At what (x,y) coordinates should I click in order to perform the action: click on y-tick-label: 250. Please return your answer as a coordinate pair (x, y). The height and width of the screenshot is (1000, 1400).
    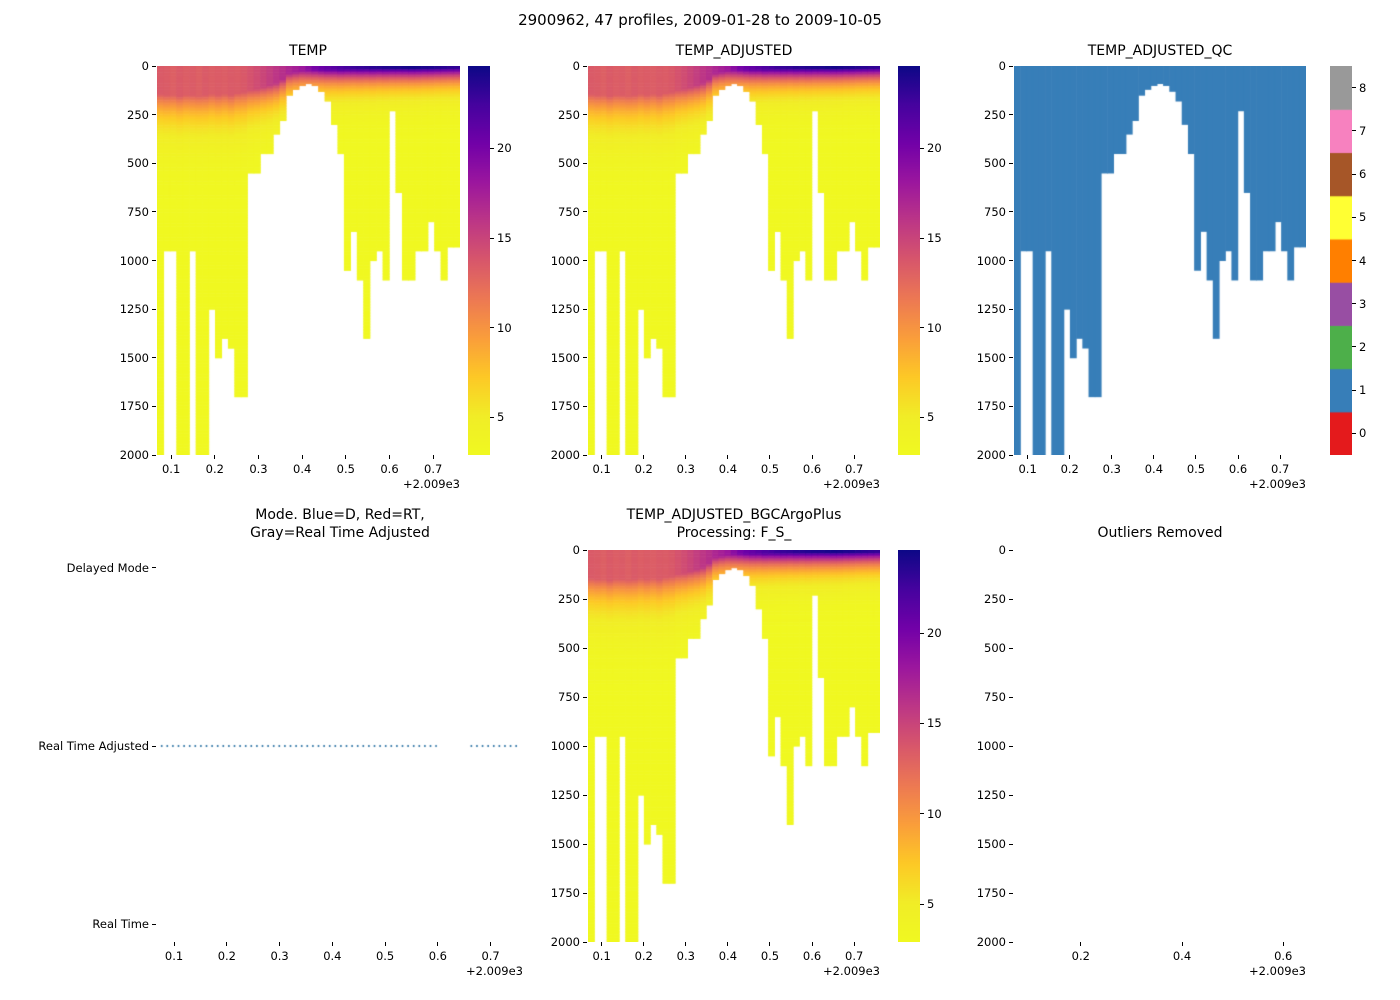
    Looking at the image, I should click on (138, 114).